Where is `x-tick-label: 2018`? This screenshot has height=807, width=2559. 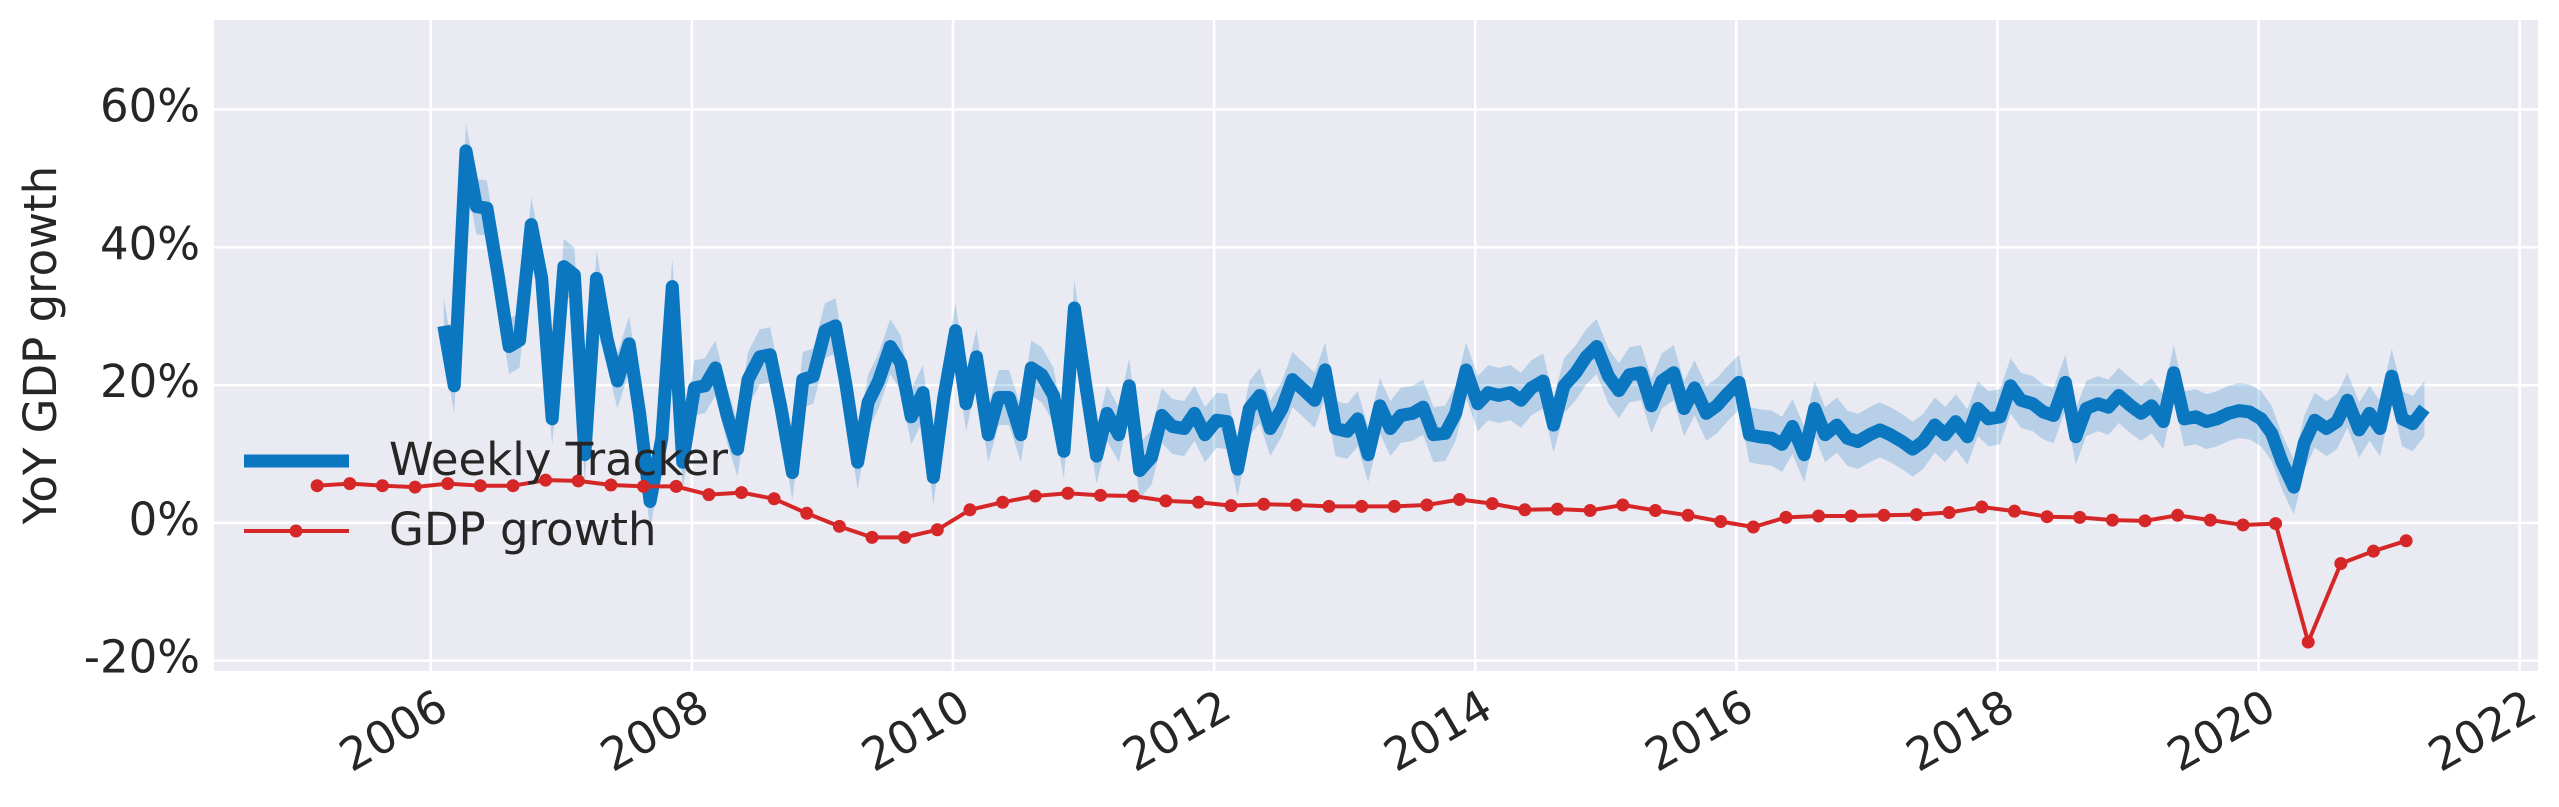
x-tick-label: 2018 is located at coordinates (1960, 730).